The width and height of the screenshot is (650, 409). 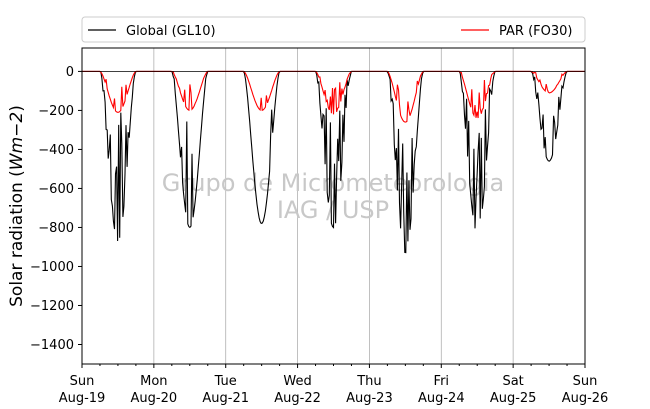 I want to click on x-tick-date: Aug-22, so click(x=297, y=398).